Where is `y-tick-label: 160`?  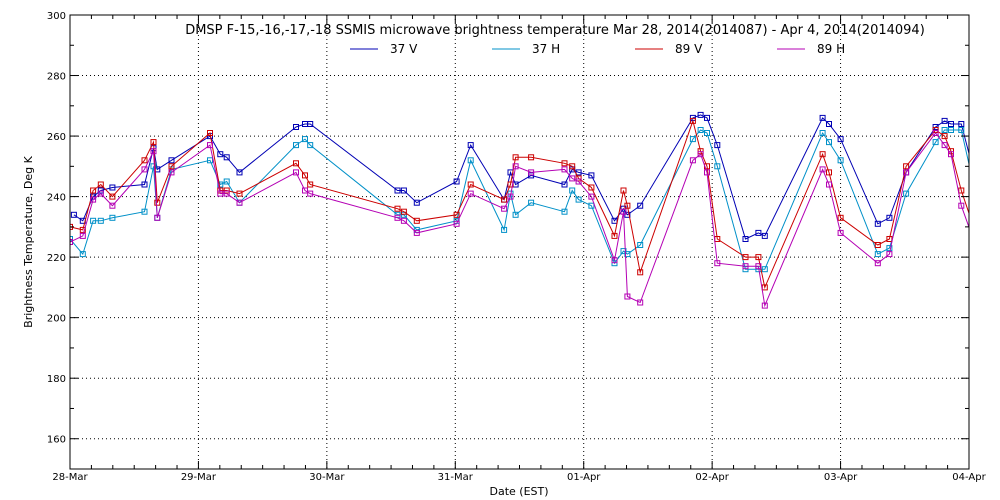
y-tick-label: 160 is located at coordinates (56, 440).